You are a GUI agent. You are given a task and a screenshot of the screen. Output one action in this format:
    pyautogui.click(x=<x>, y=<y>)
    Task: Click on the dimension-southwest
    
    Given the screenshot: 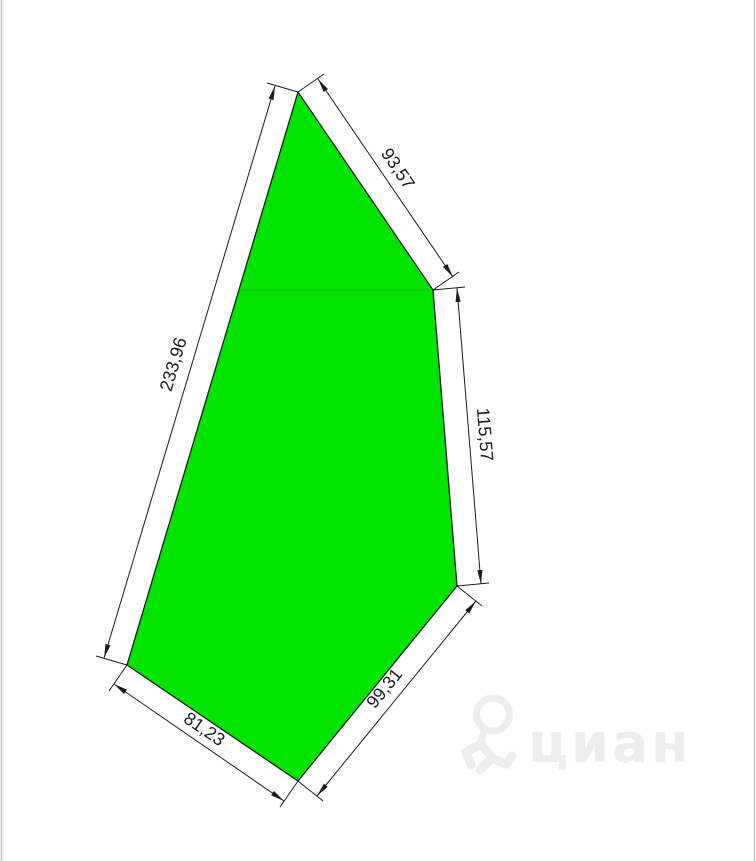 What is the action you would take?
    pyautogui.click(x=203, y=736)
    